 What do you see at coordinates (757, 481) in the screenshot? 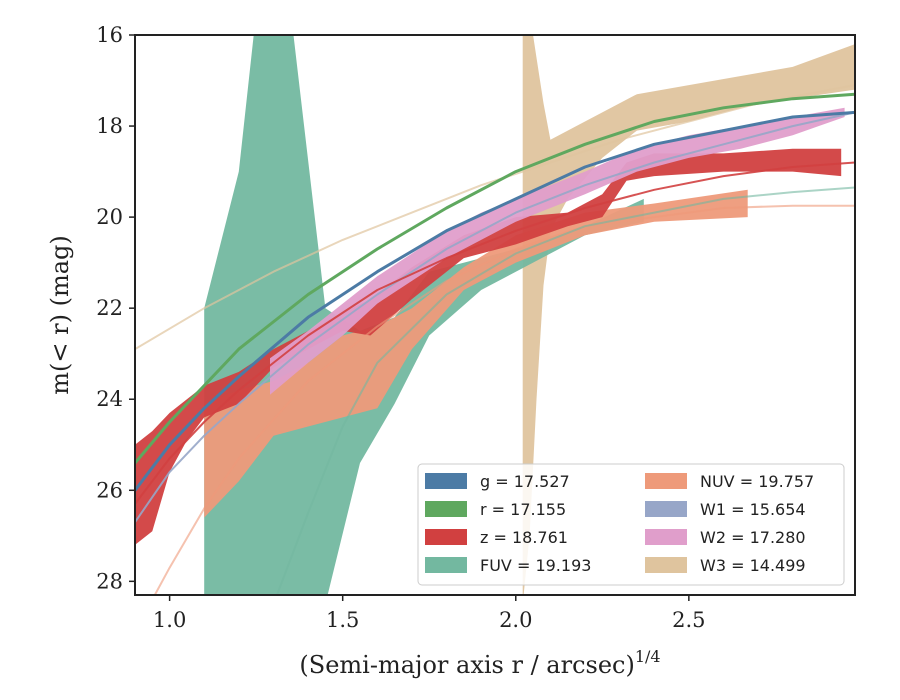
I see `legend-label: NUV = 19.757` at bounding box center [757, 481].